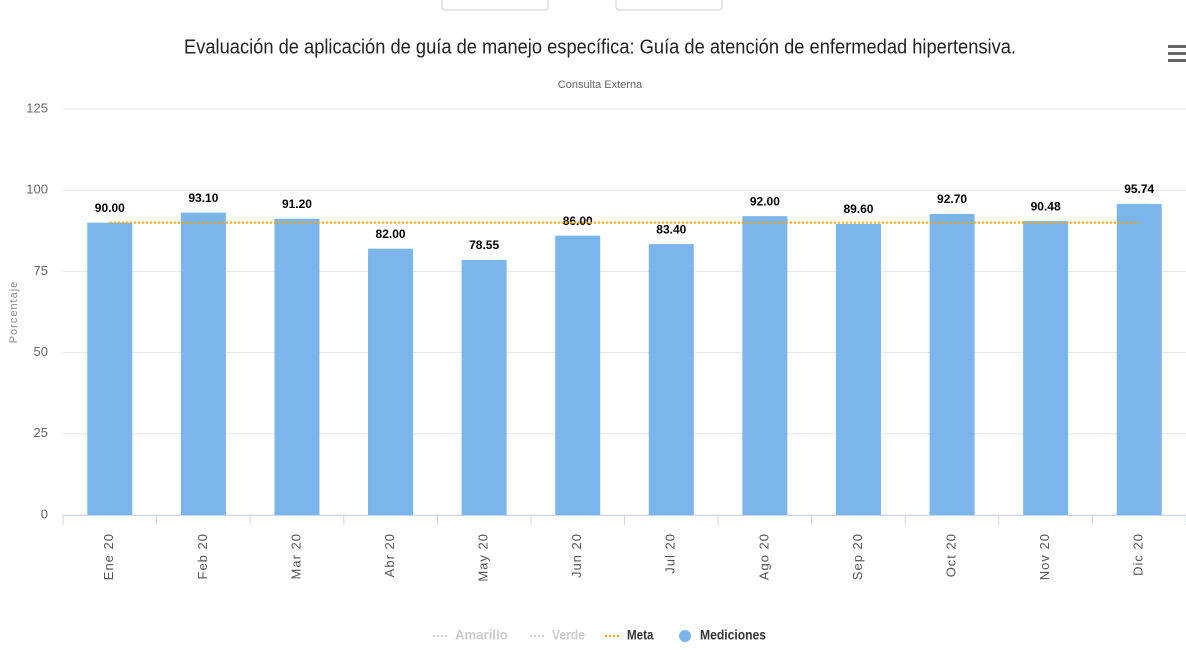  I want to click on x-tick-label: Oct 20, so click(950, 555).